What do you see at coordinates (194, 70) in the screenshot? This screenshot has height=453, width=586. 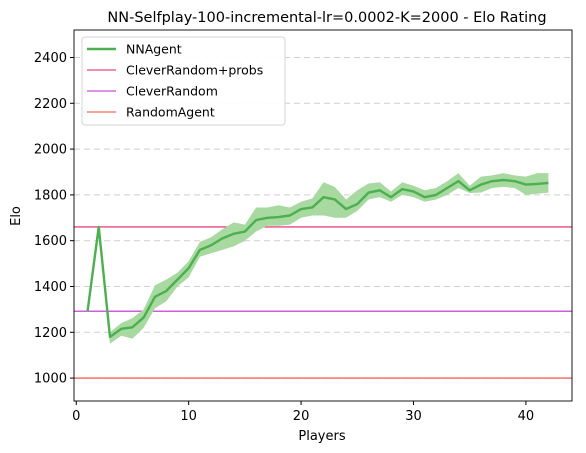 I see `legend-entry: CleverRandom+probs` at bounding box center [194, 70].